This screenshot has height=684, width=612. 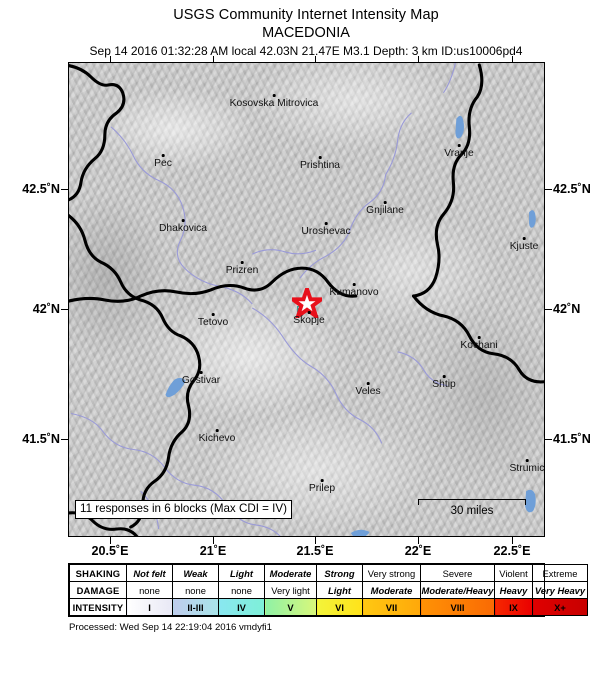 What do you see at coordinates (339, 590) in the screenshot?
I see `legend-damage-cell: Light` at bounding box center [339, 590].